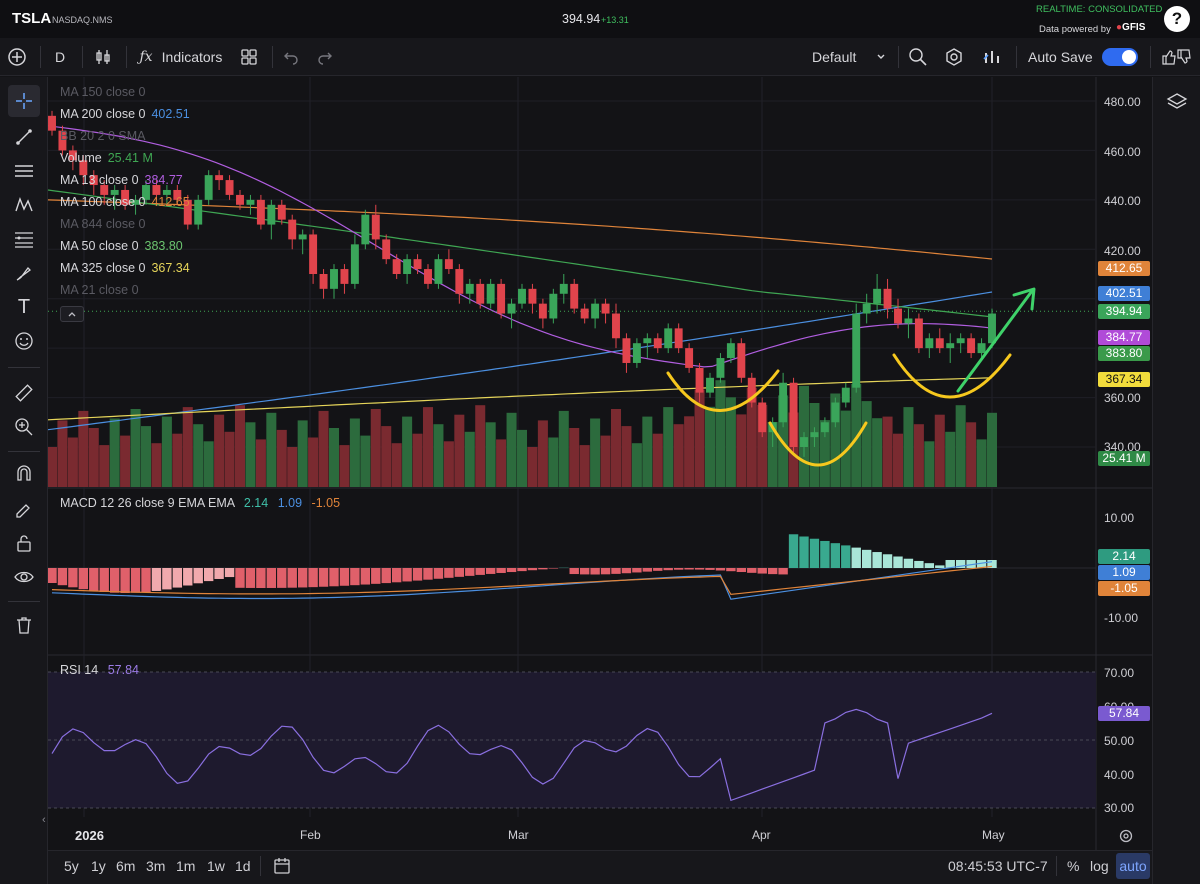 This screenshot has height=884, width=1200. What do you see at coordinates (992, 57) in the screenshot?
I see `replay-button` at bounding box center [992, 57].